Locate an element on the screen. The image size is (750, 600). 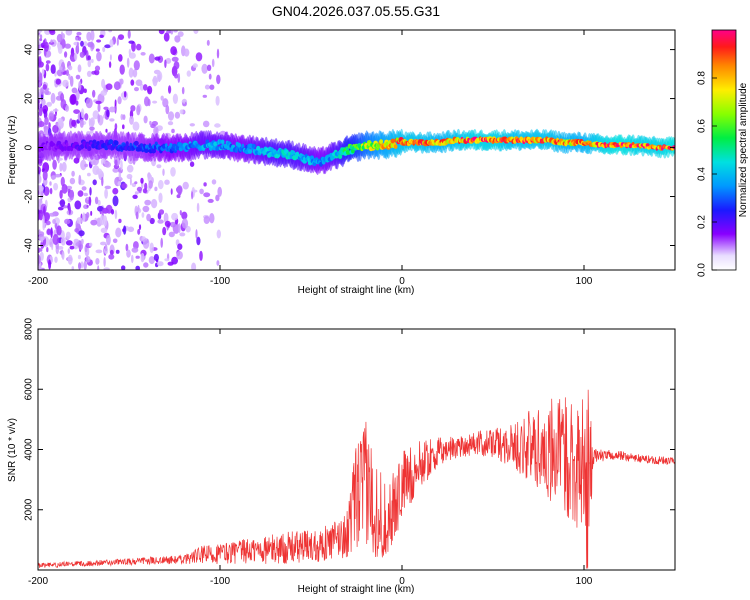
snr-y-tick-label: 2000 is located at coordinates (29, 509).